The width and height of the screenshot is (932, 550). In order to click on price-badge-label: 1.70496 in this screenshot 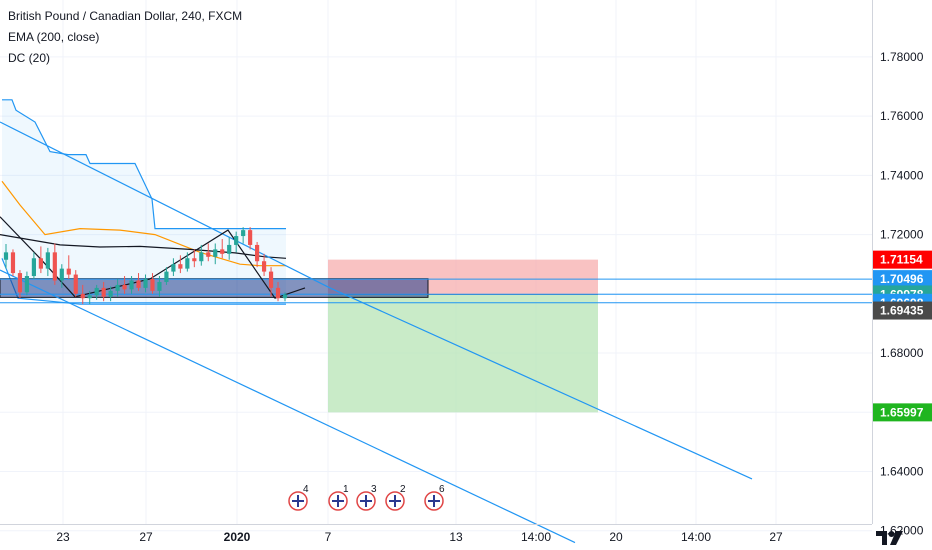, I will do `click(902, 279)`.